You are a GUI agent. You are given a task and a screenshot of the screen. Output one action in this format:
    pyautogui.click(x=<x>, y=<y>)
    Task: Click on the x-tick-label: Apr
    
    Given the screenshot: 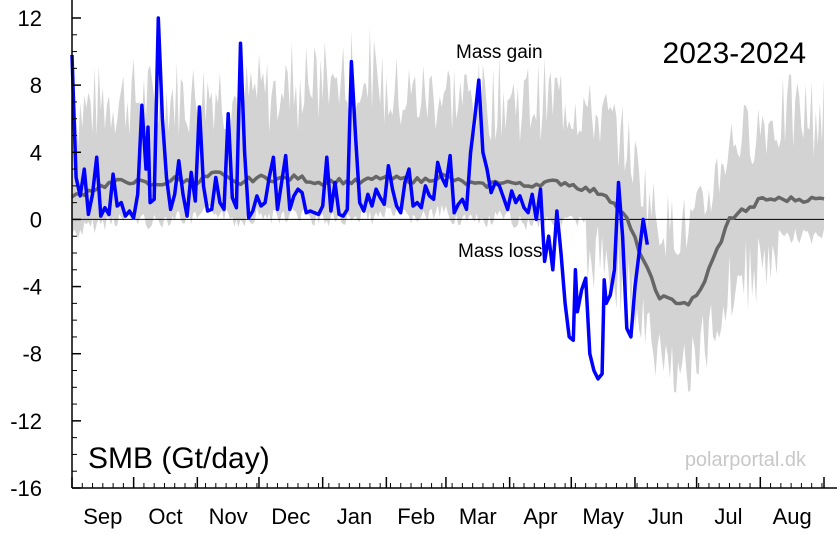 What is the action you would take?
    pyautogui.click(x=540, y=516)
    